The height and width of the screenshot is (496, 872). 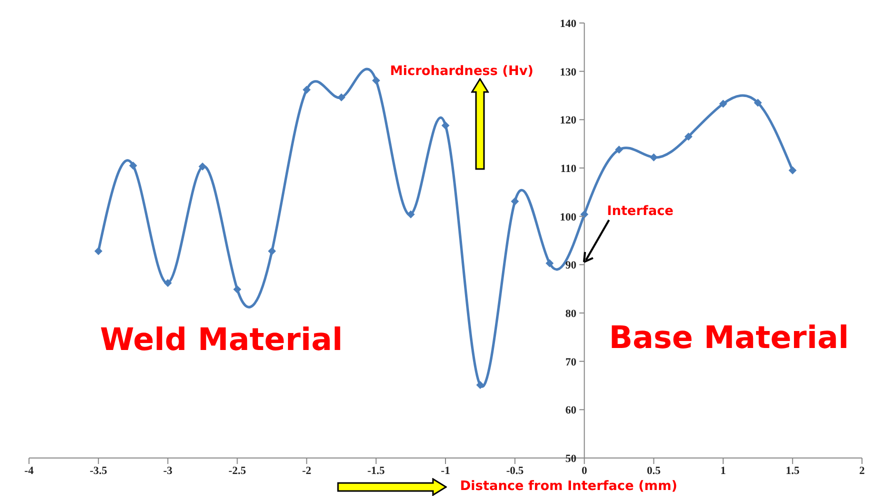 I want to click on x-tick-label: -1, so click(x=445, y=470).